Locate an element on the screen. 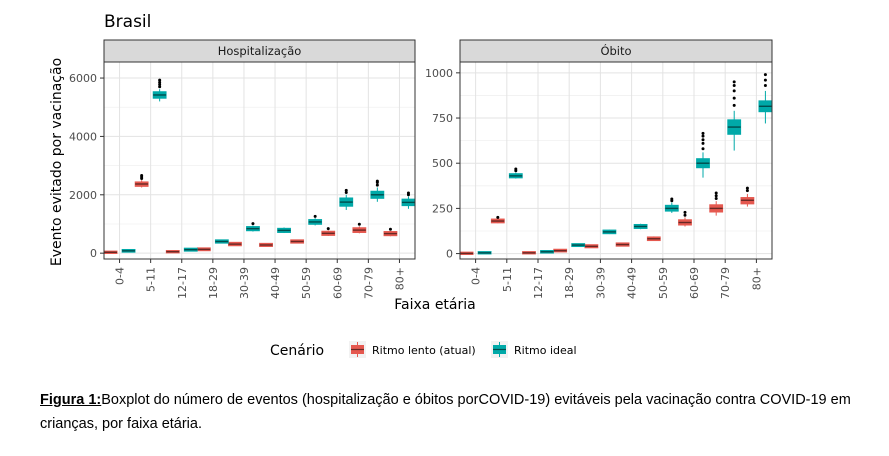 The width and height of the screenshot is (889, 456). y-tick-label: 750 is located at coordinates (442, 118).